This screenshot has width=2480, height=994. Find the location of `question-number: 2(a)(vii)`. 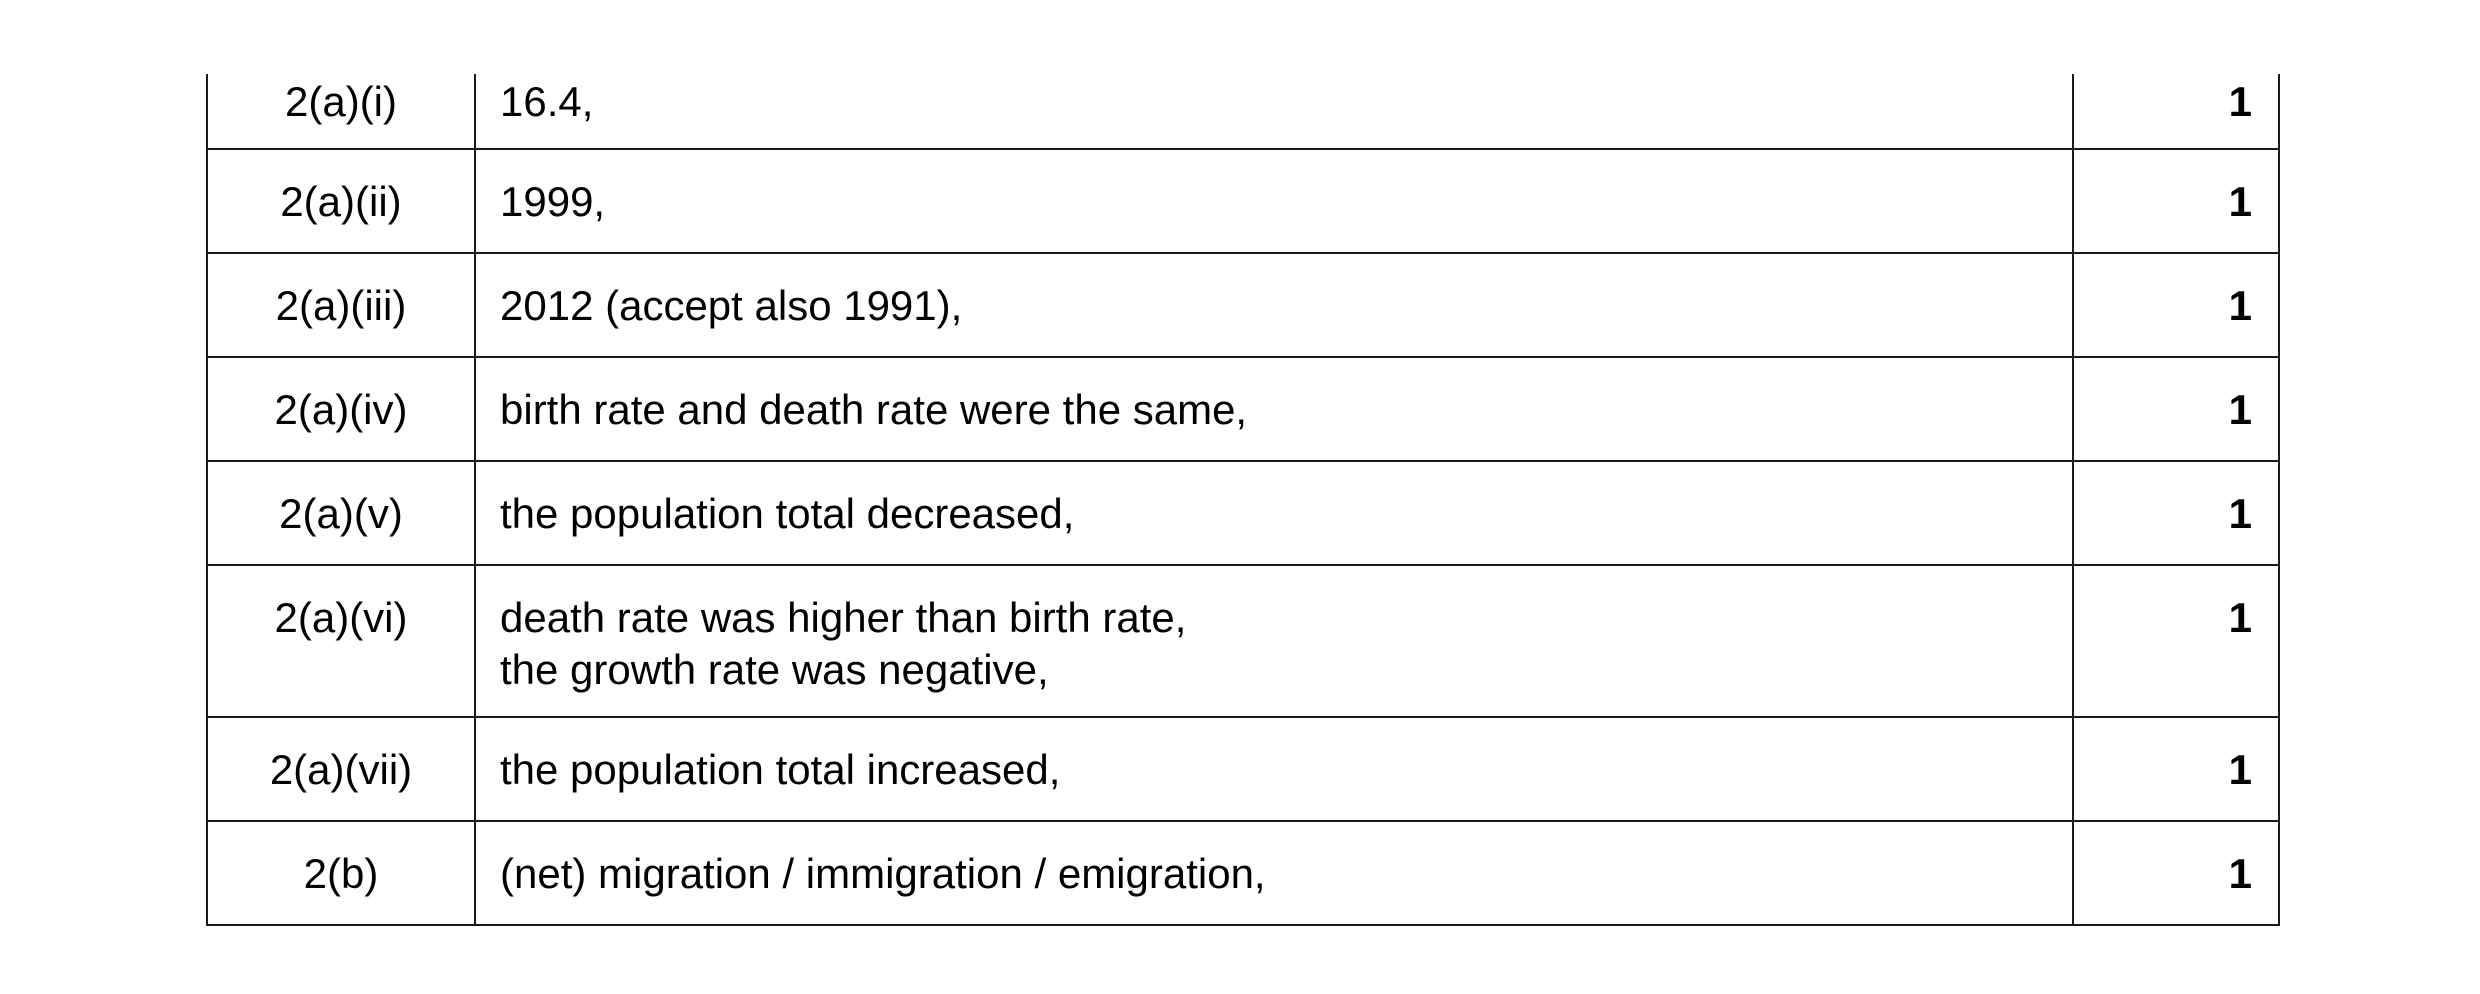

question-number: 2(a)(vii) is located at coordinates (341, 769).